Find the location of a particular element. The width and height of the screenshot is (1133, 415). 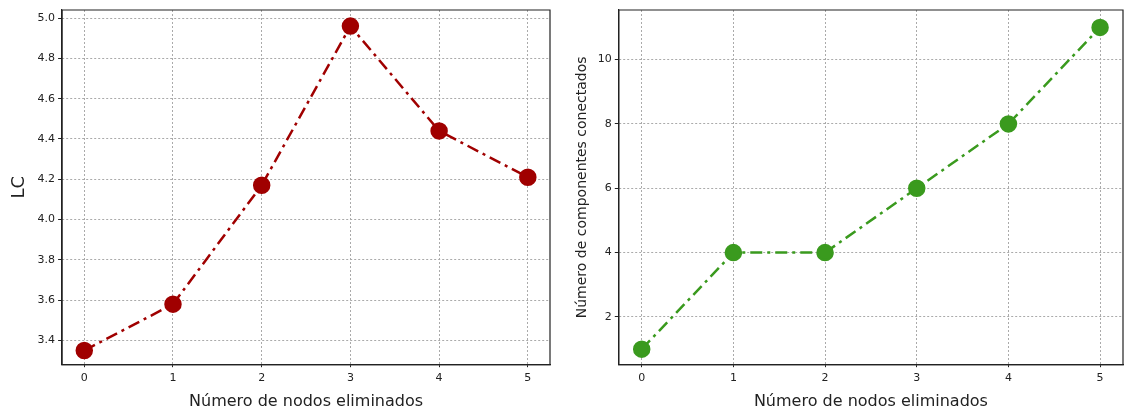

y-tick-label: 4.2 is located at coordinates (46, 179).